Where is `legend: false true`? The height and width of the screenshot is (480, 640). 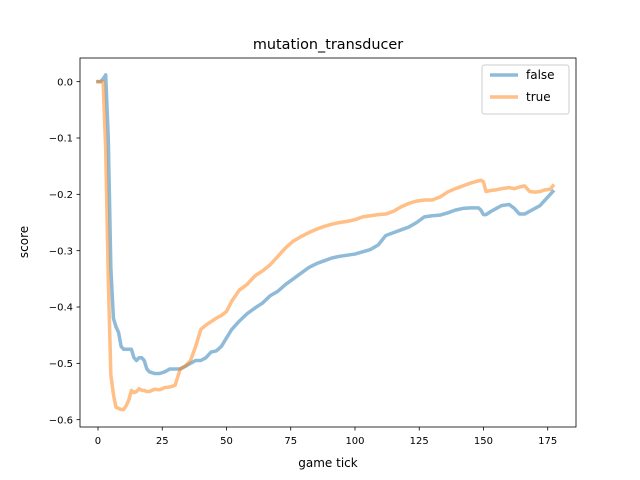
legend: false true is located at coordinates (525, 89).